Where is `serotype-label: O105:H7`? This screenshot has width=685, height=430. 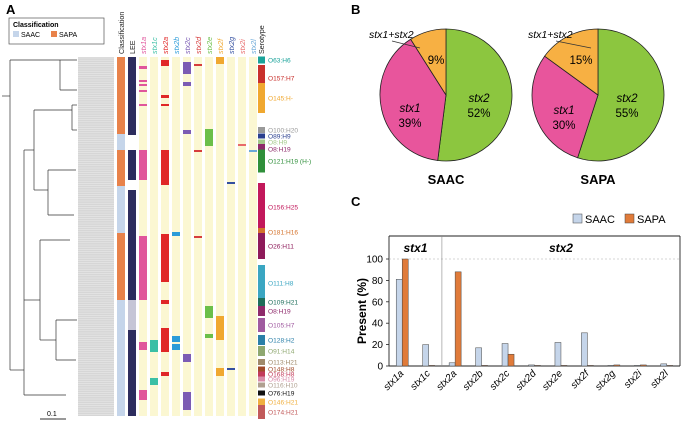
serotype-label: O105:H7 is located at coordinates (281, 325).